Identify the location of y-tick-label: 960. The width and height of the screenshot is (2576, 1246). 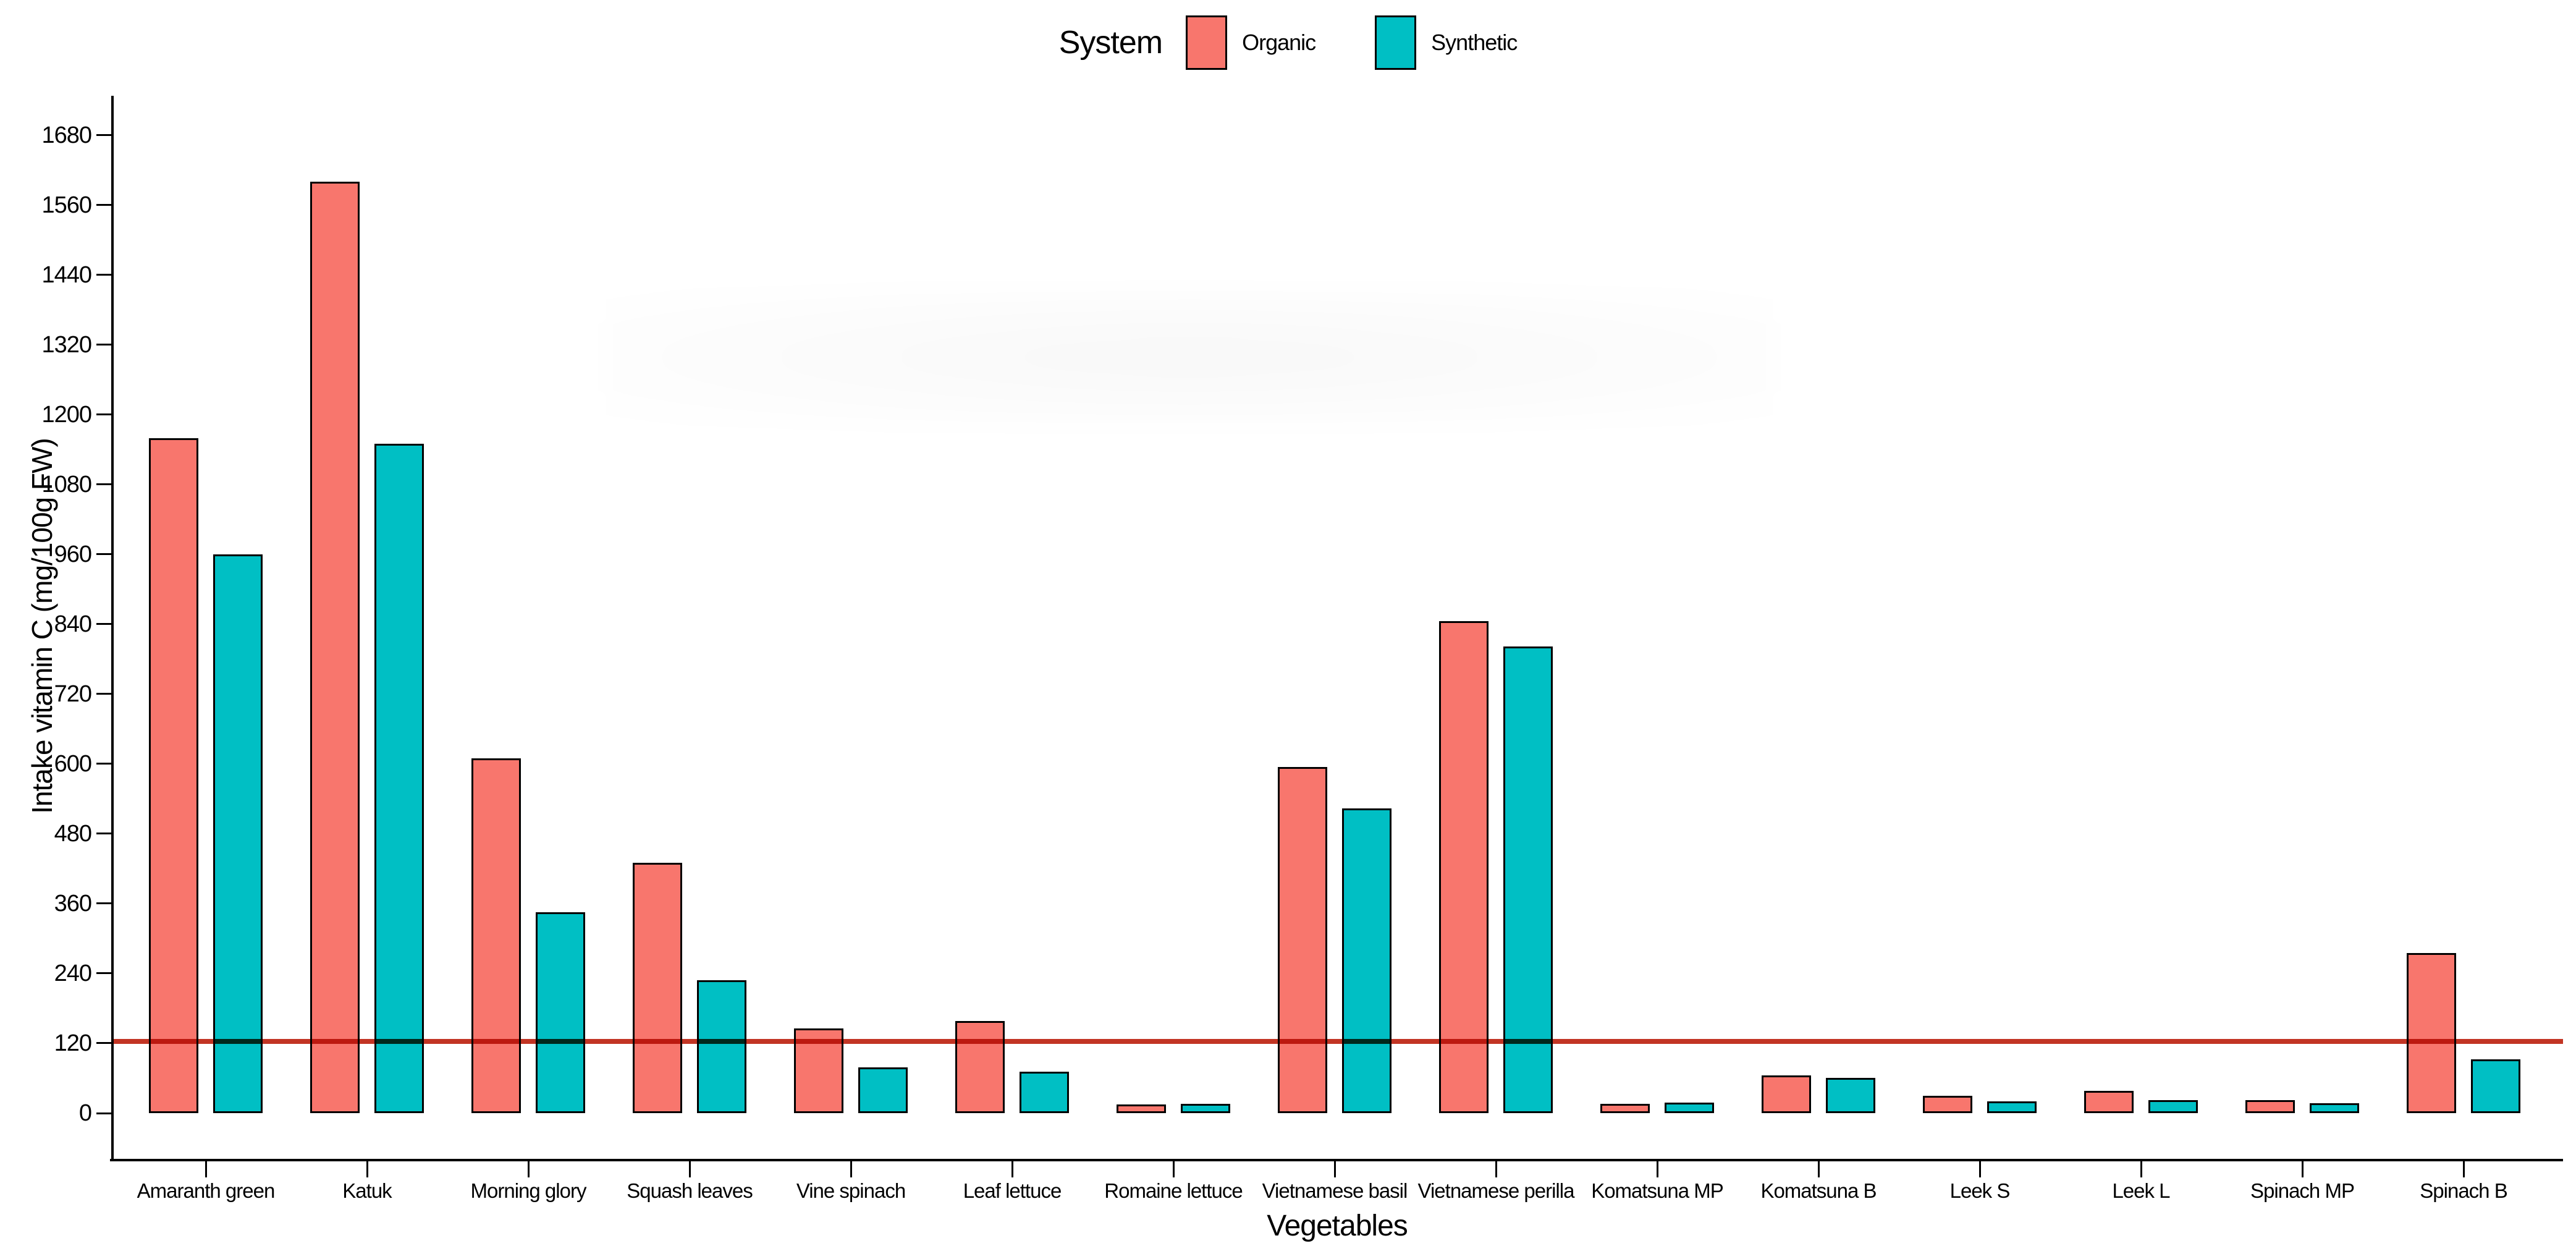
(73, 554).